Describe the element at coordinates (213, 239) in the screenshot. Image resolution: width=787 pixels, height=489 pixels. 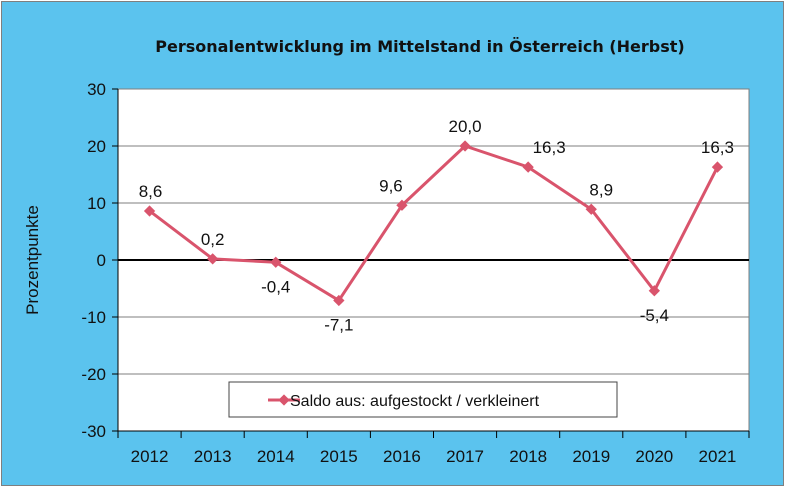
I see `data-label: 0,2` at that location.